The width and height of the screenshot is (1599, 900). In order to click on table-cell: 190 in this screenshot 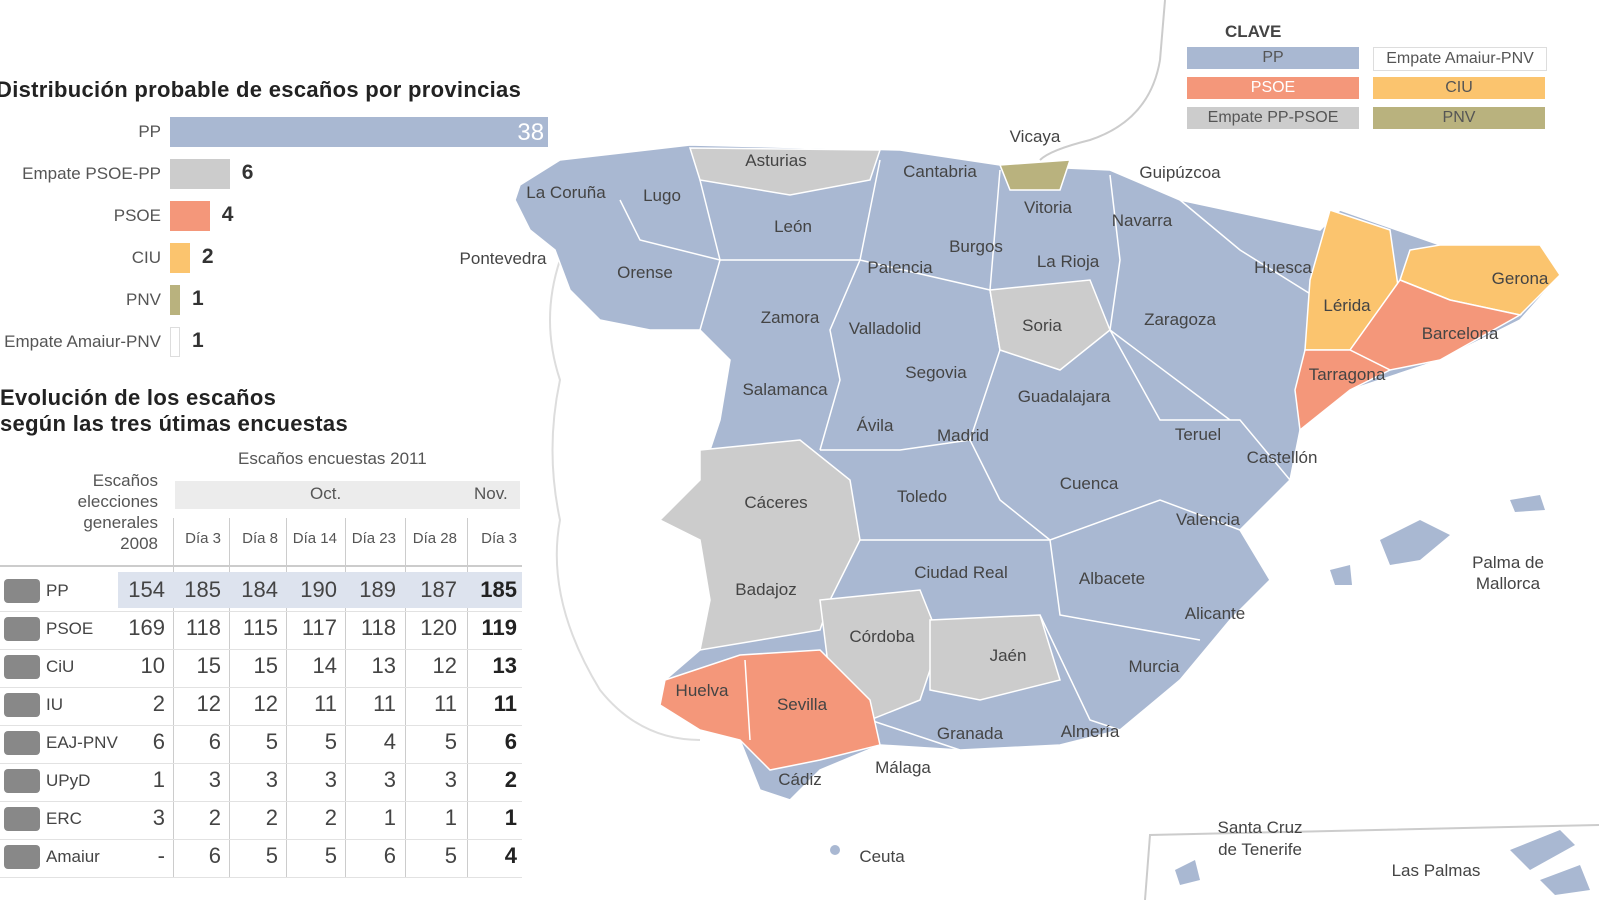, I will do `click(318, 589)`.